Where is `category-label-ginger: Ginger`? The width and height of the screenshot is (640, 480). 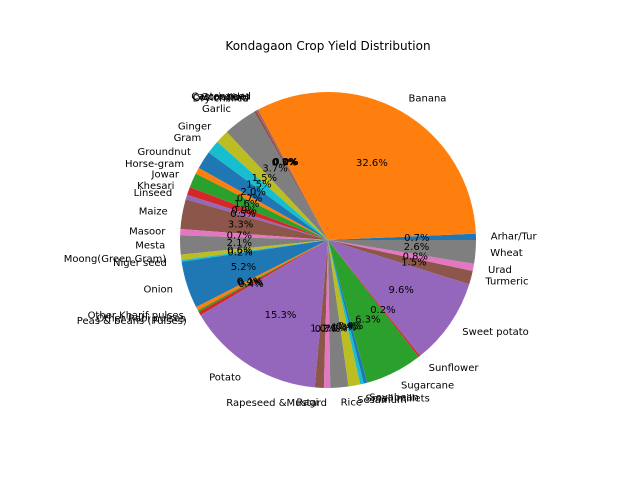
category-label-ginger: Ginger is located at coordinates (195, 127).